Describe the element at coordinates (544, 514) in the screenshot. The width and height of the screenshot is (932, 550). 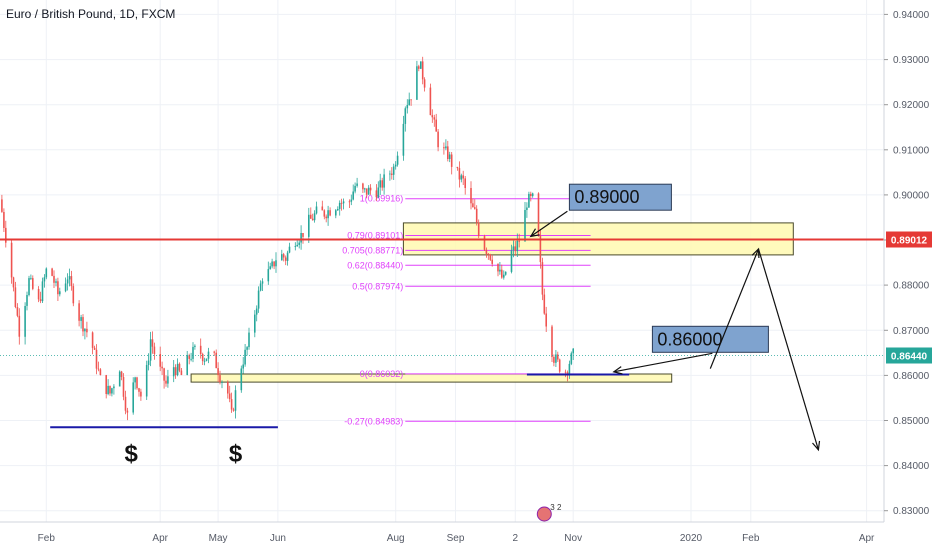
I see `events-icon` at that location.